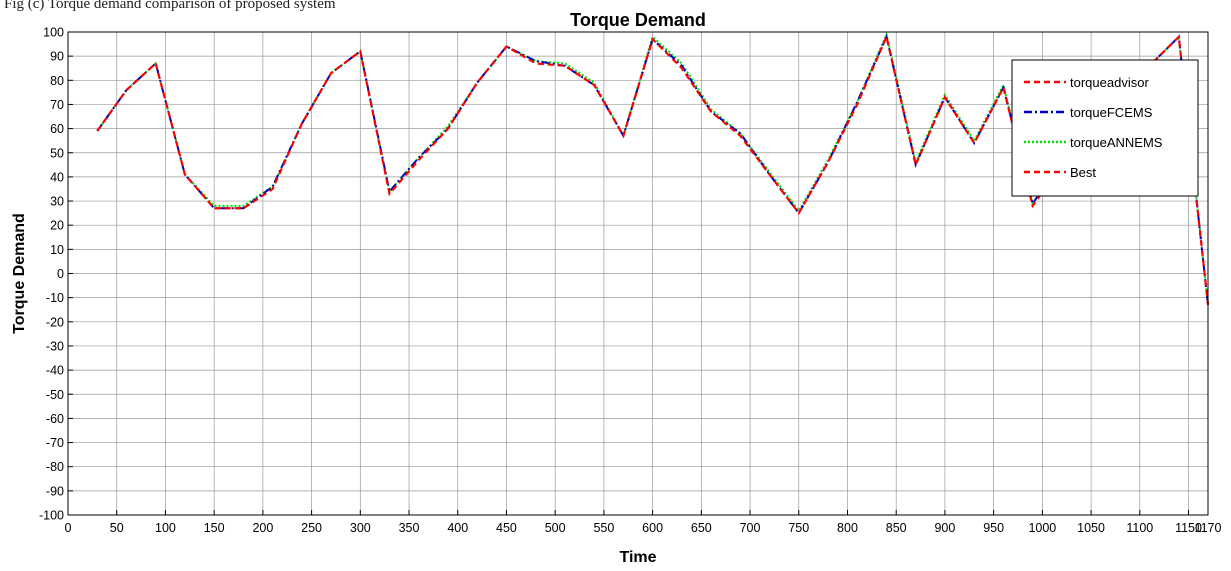  Describe the element at coordinates (55, 322) in the screenshot. I see `y-tick-label: -20` at that location.